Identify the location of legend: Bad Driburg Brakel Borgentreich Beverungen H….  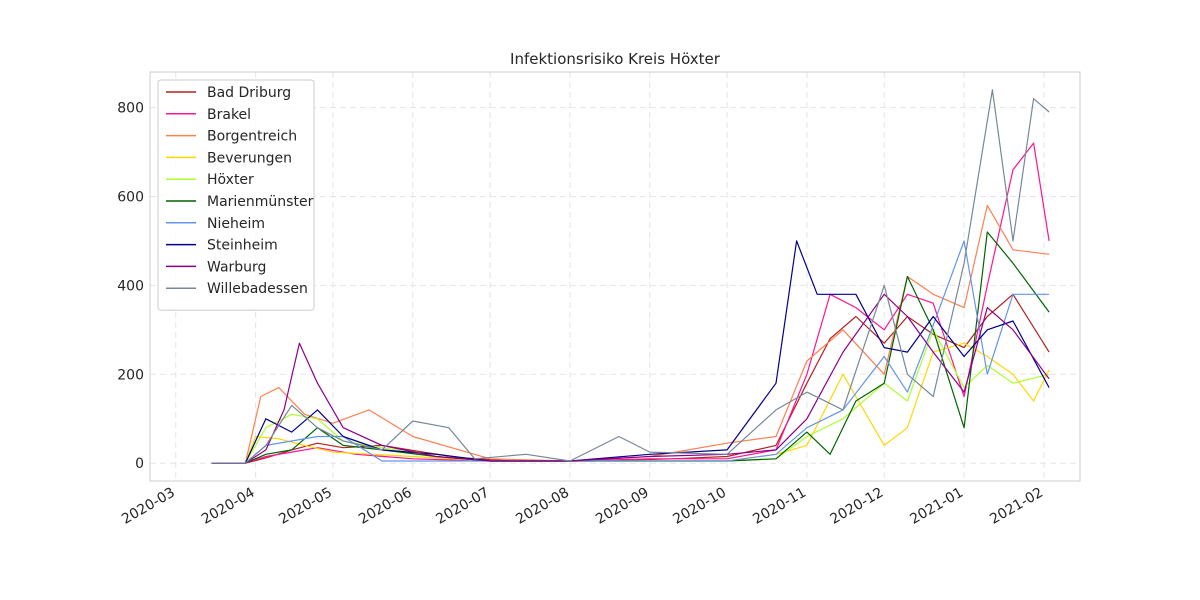
(236, 195).